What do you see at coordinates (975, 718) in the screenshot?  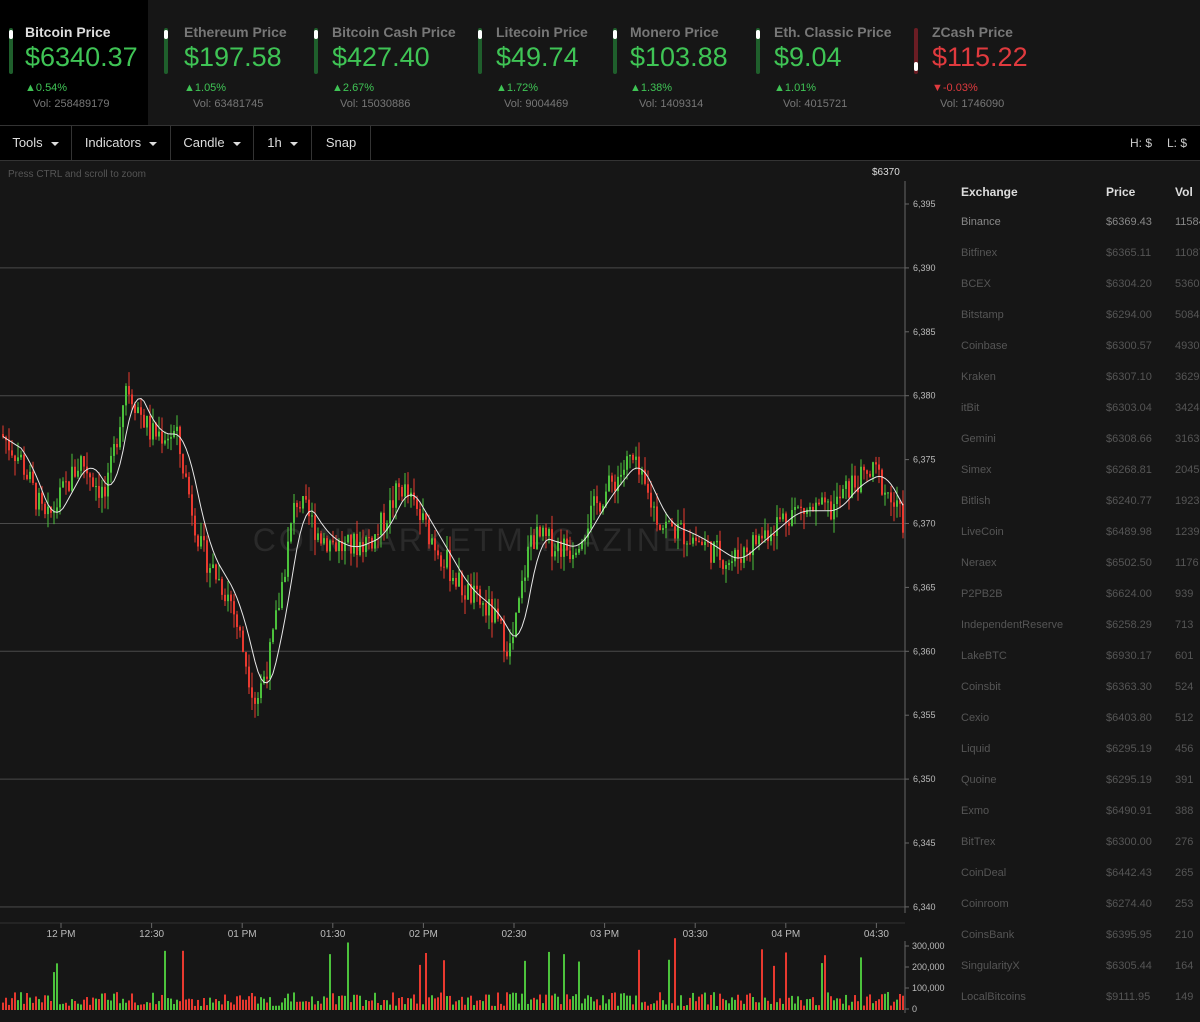 I see `exchange-name: Cexio` at bounding box center [975, 718].